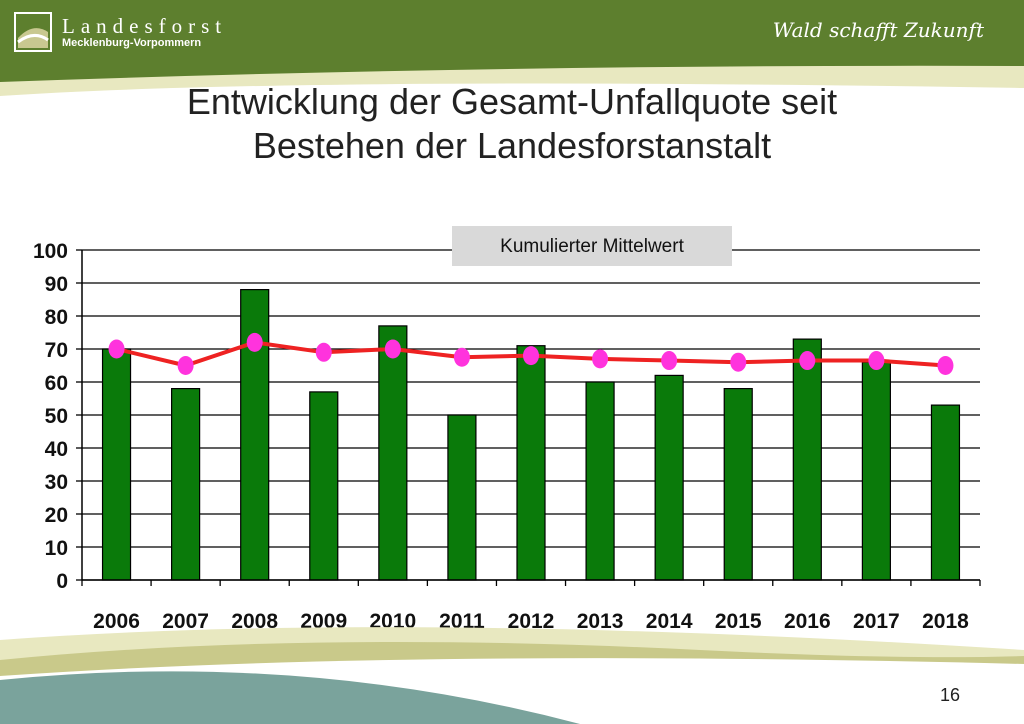 The height and width of the screenshot is (724, 1024). What do you see at coordinates (56, 383) in the screenshot?
I see `y-tick-label: 60` at bounding box center [56, 383].